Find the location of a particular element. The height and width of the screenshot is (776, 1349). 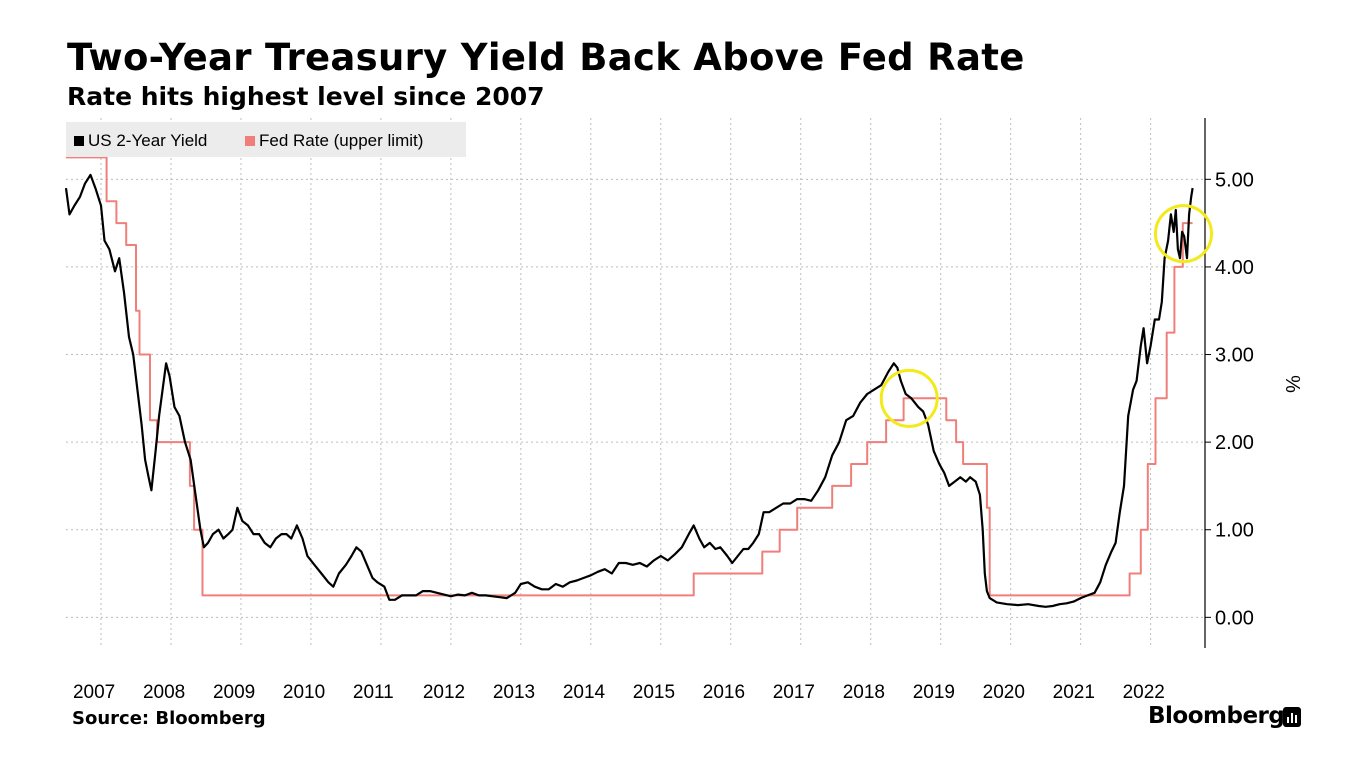

source-note: Source: Bloomberg is located at coordinates (169, 718).